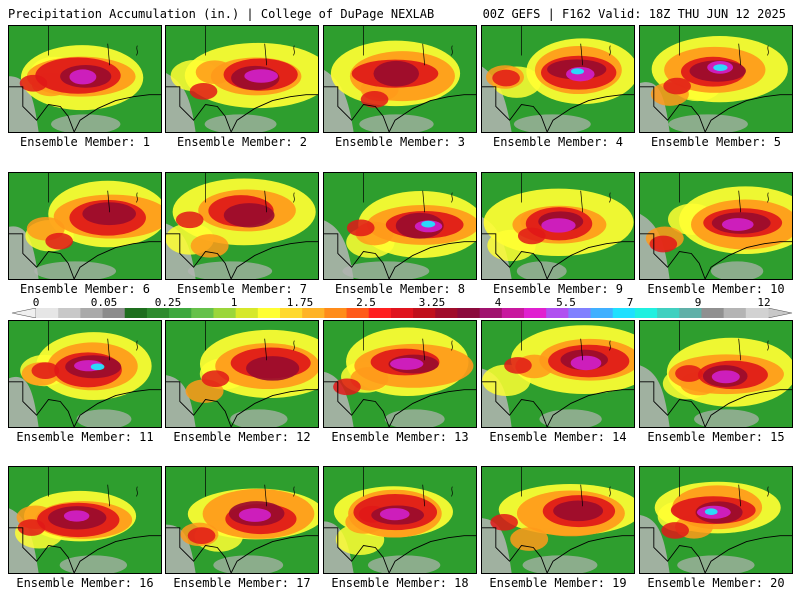 The height and width of the screenshot is (600, 800). What do you see at coordinates (716, 289) in the screenshot?
I see `ensemble-member-caption: Ensemble Member: 10` at bounding box center [716, 289].